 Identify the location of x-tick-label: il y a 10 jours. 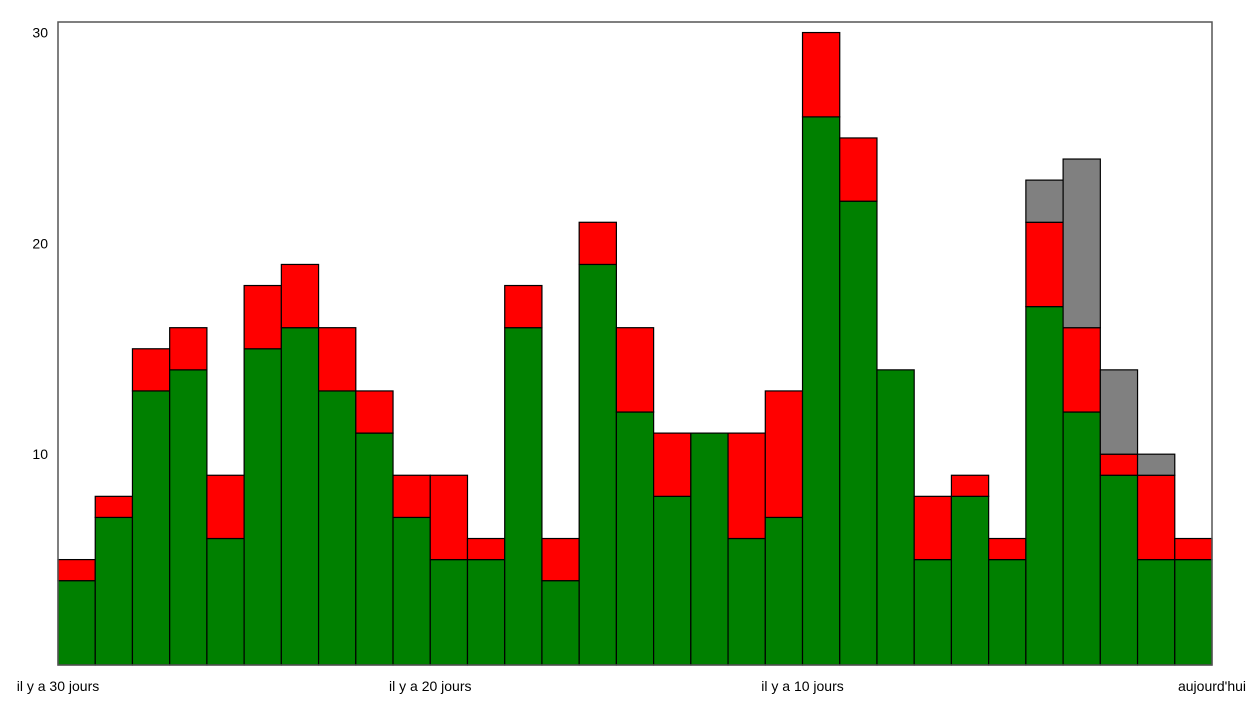
(802, 686).